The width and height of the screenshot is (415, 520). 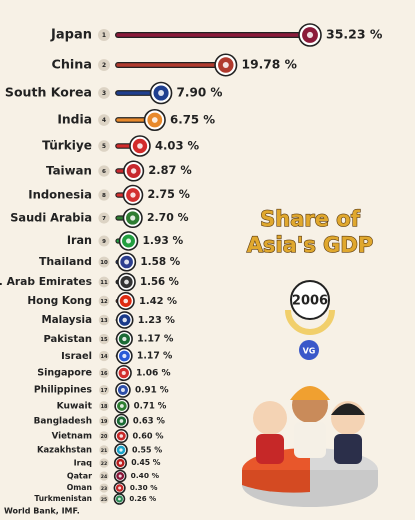 What do you see at coordinates (269, 65) in the screenshot?
I see `value-label: 19.78 %` at bounding box center [269, 65].